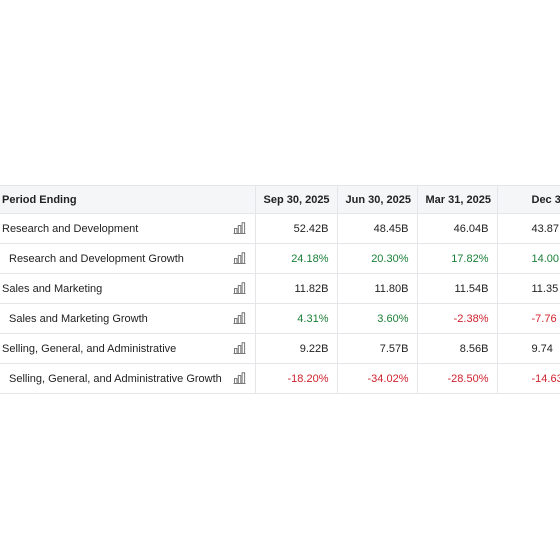  Describe the element at coordinates (377, 258) in the screenshot. I see `cell-value: 20.30%` at that location.